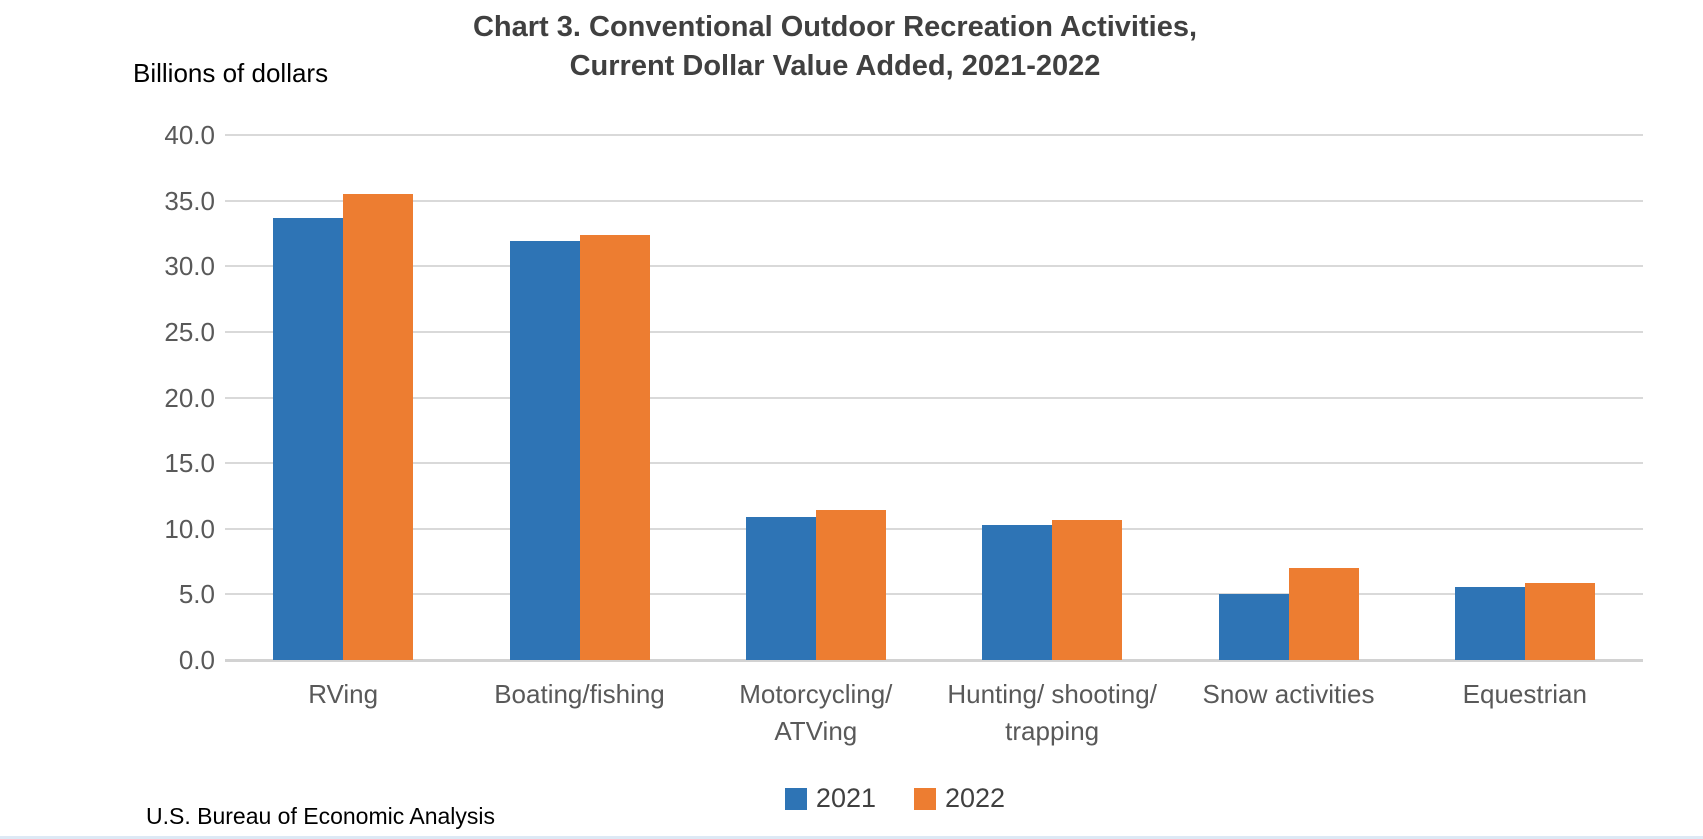  What do you see at coordinates (1559, 621) in the screenshot?
I see `bar-2022-equestrian` at bounding box center [1559, 621].